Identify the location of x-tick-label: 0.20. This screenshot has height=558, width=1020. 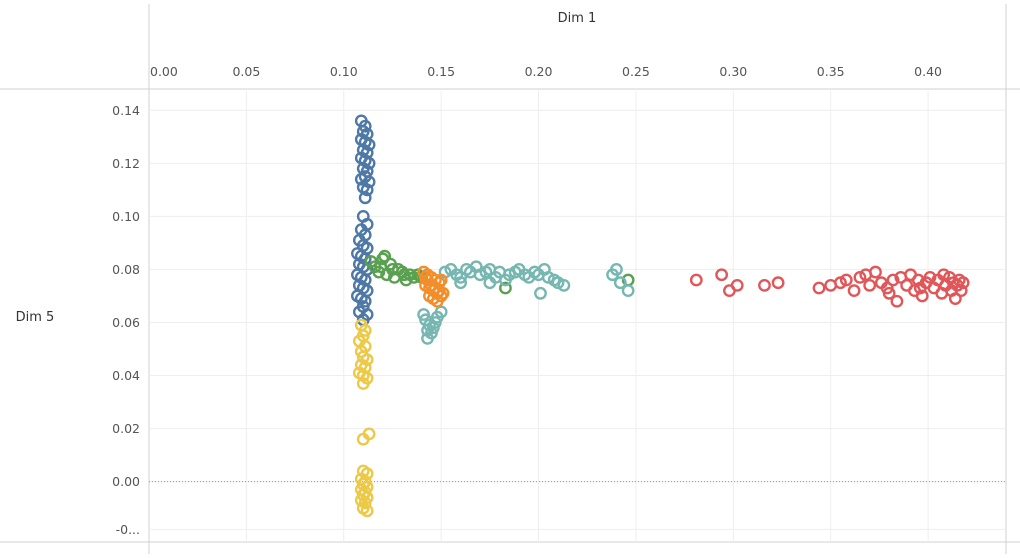
(539, 71).